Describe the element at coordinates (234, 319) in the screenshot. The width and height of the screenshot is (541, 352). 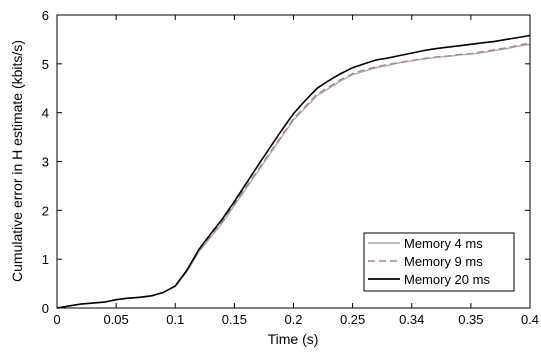
I see `x-tick-label: 0.15` at that location.